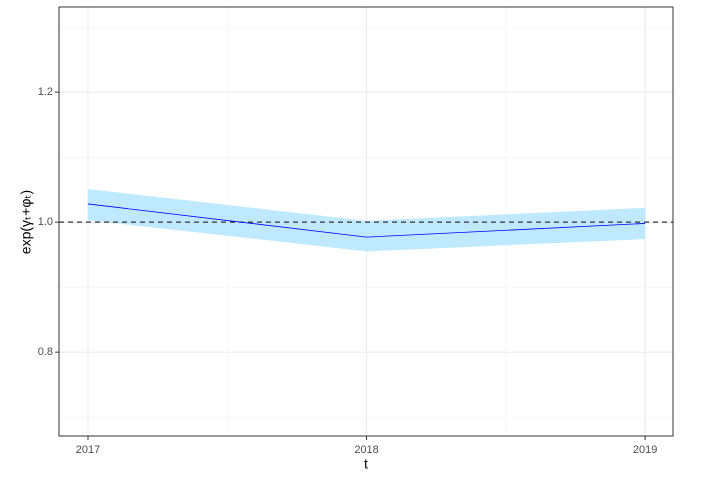  Describe the element at coordinates (45, 352) in the screenshot. I see `y-tick-label: 0.8` at that location.